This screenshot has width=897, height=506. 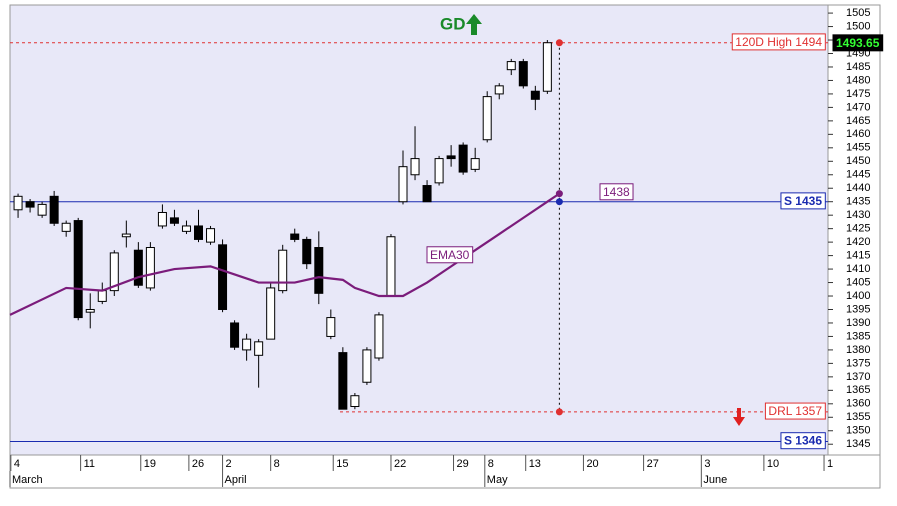 What do you see at coordinates (229, 464) in the screenshot?
I see `x-tick-label: 2` at bounding box center [229, 464].